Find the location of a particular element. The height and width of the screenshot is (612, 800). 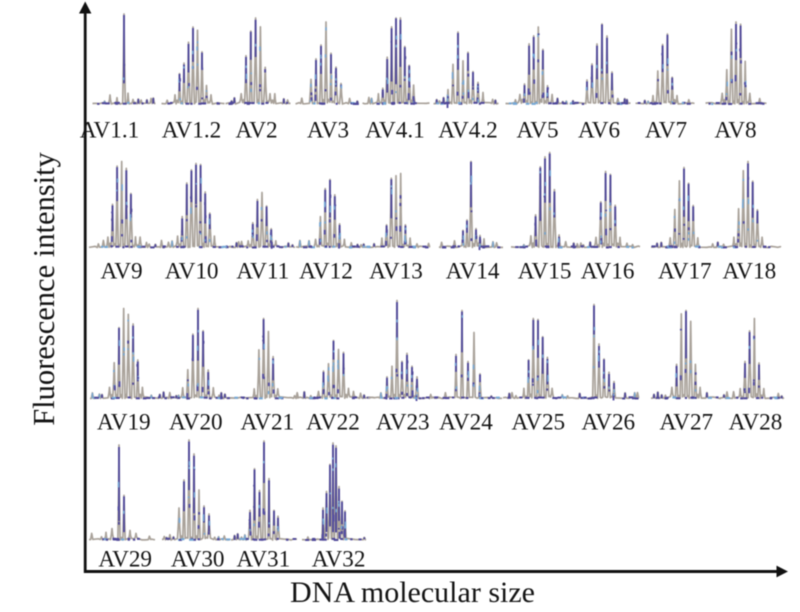

svg-text: AV9 is located at coordinates (121, 272).